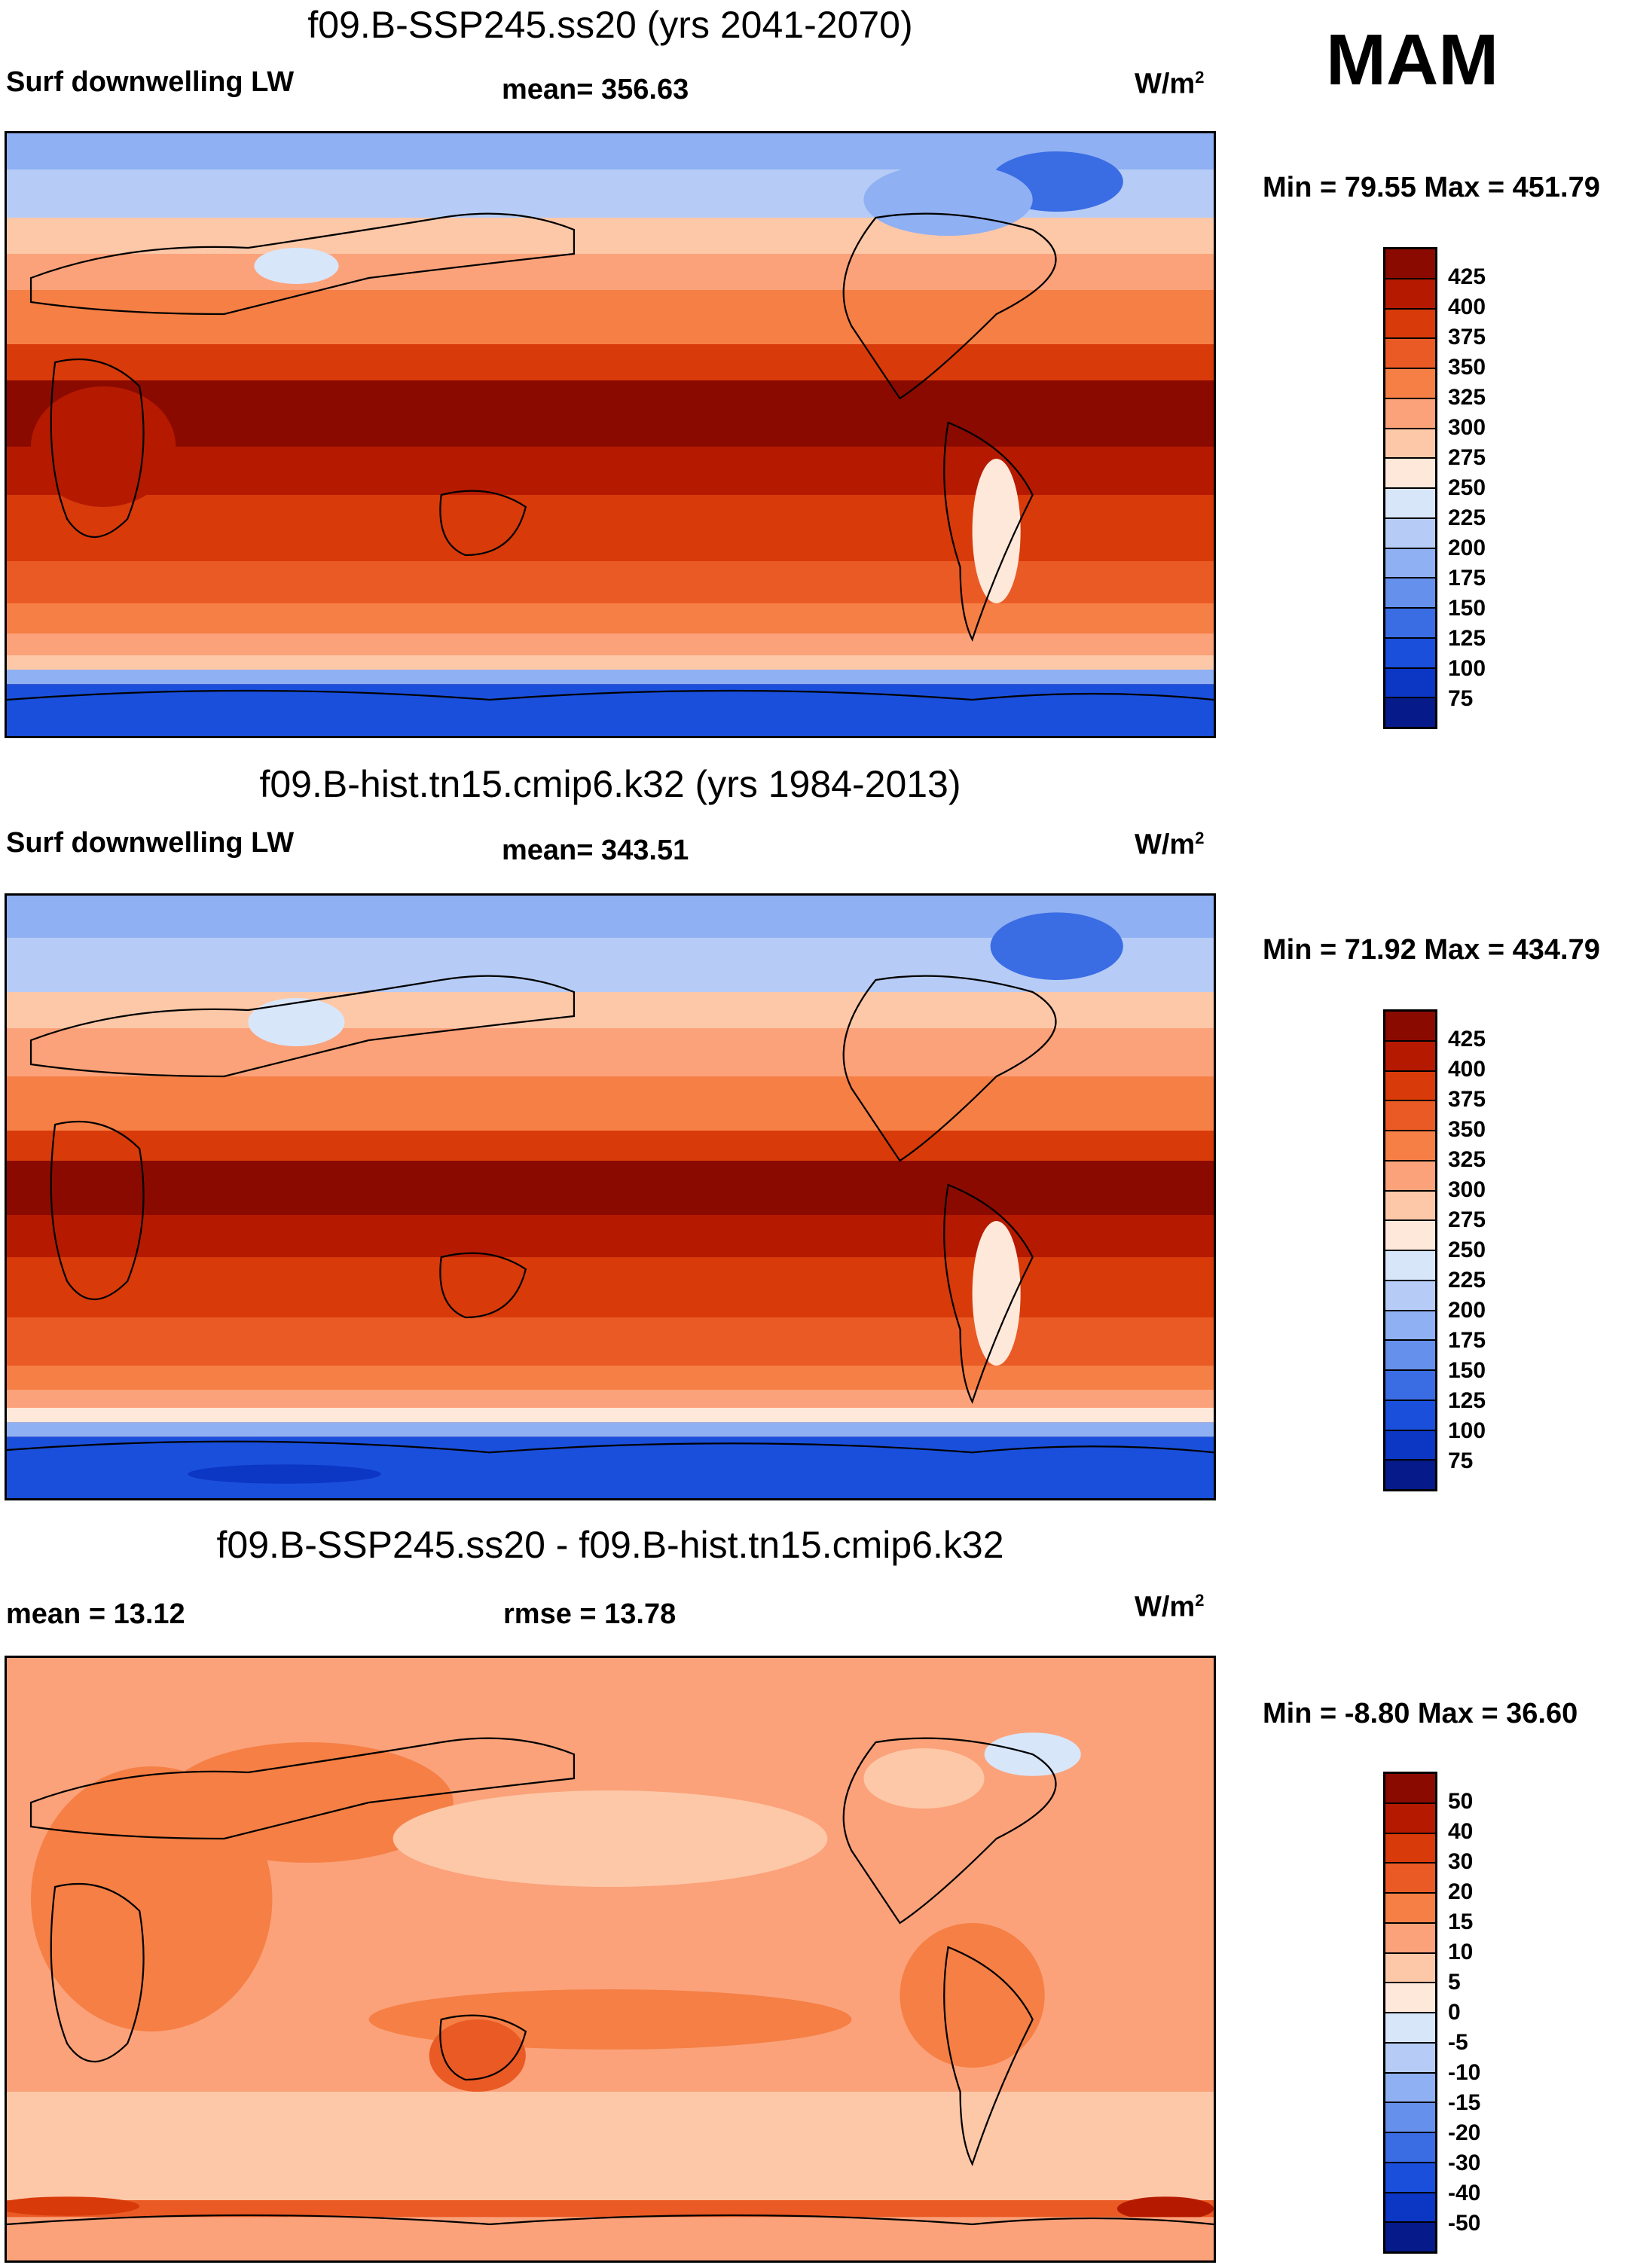 Image resolution: width=1625 pixels, height=2268 pixels. What do you see at coordinates (1461, 1922) in the screenshot?
I see `colorbar-tick-label: 15` at bounding box center [1461, 1922].